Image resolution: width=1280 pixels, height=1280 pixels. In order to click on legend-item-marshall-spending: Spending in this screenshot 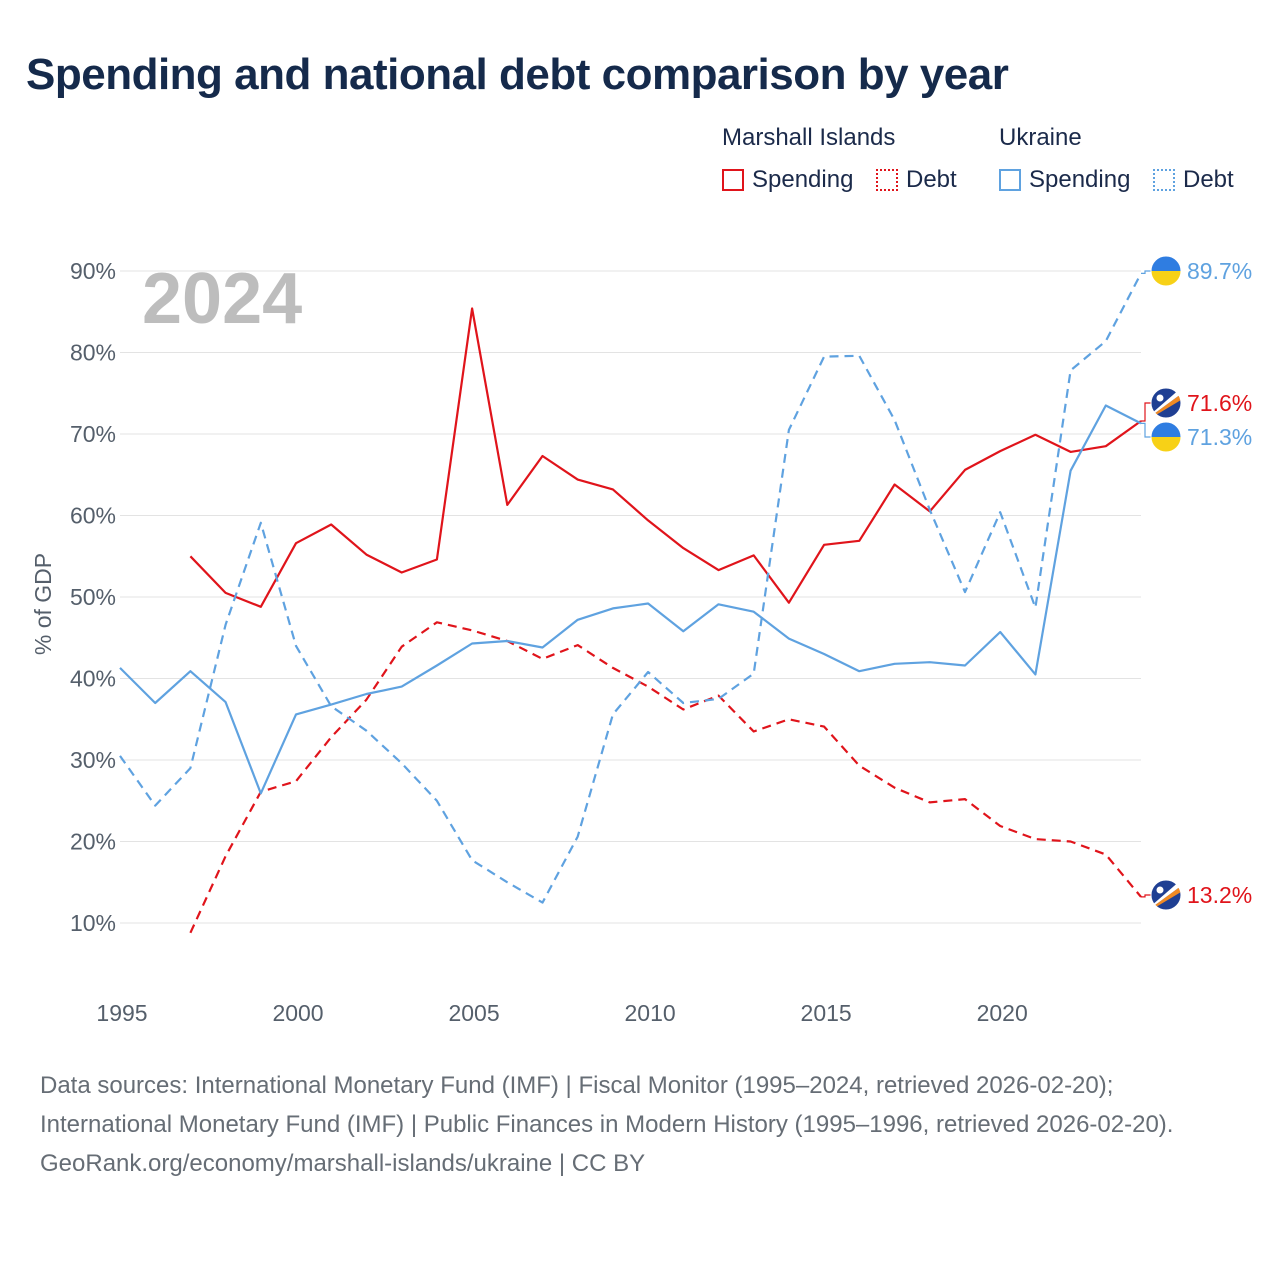, I will do `click(787, 180)`.